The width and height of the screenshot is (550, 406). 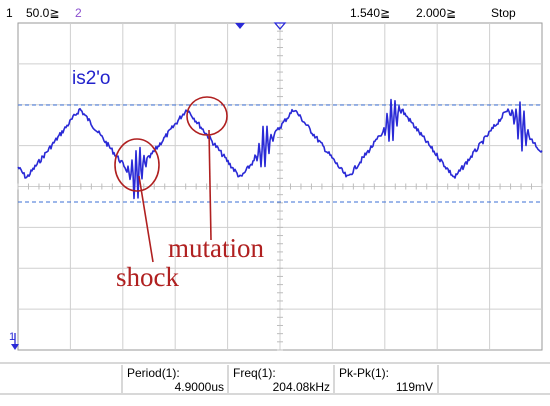 What do you see at coordinates (414, 387) in the screenshot?
I see `pkpk-value: 119mV` at bounding box center [414, 387].